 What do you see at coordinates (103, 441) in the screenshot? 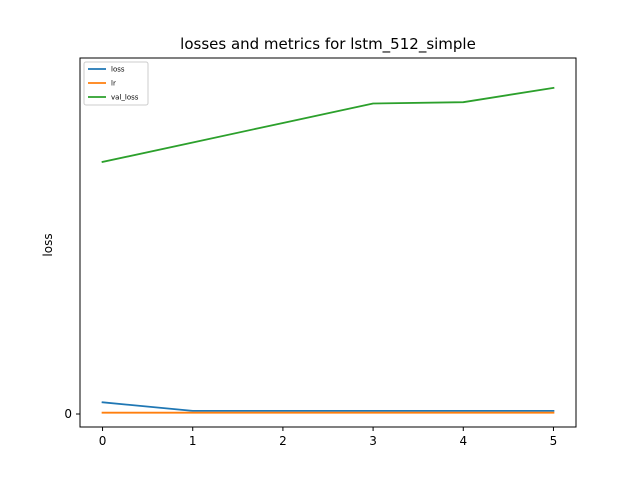
I see `x-tick-label: 0` at bounding box center [103, 441].